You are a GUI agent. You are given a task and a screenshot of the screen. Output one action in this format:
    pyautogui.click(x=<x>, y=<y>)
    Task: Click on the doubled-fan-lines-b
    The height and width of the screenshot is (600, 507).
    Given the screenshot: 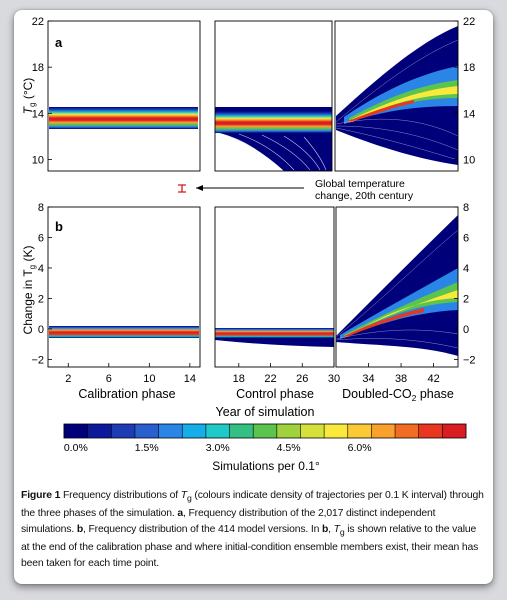 What is the action you would take?
    pyautogui.click(x=396, y=289)
    